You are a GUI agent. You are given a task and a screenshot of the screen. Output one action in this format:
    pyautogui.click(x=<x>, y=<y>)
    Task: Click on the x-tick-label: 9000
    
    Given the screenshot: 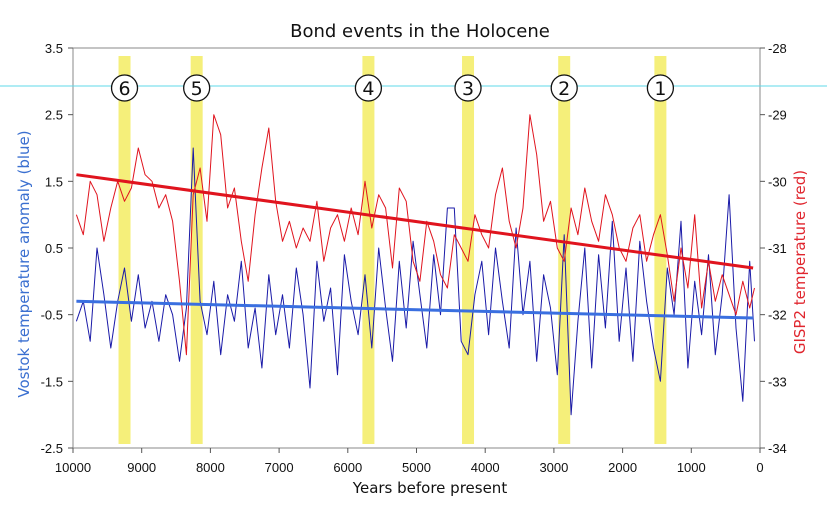 What is the action you would take?
    pyautogui.click(x=141, y=467)
    